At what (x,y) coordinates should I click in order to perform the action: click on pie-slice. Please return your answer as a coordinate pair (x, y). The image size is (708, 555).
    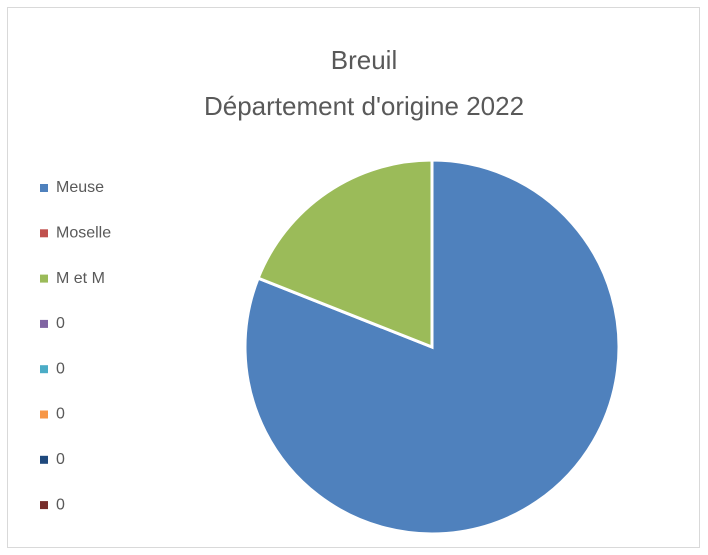
    Looking at the image, I should click on (345, 254).